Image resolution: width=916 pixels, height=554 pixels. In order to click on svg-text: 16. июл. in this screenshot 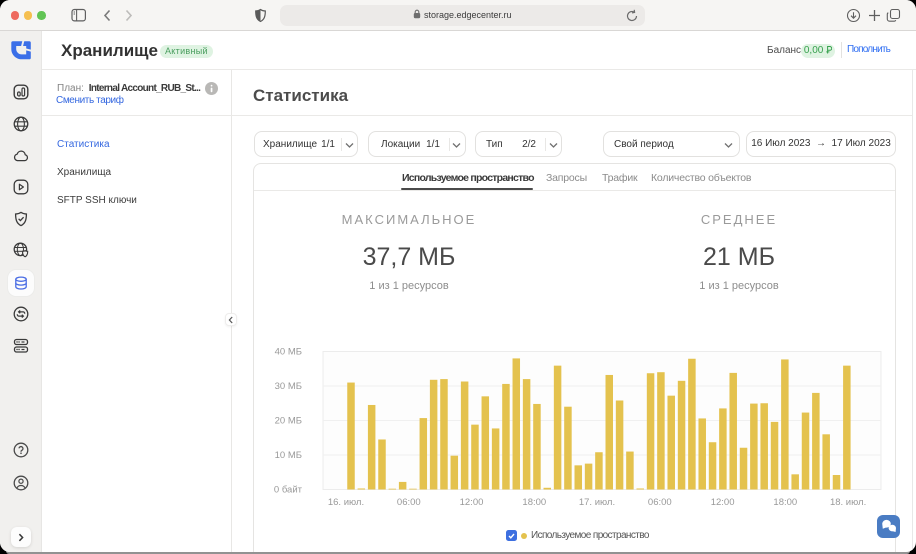, I will do `click(346, 502)`.